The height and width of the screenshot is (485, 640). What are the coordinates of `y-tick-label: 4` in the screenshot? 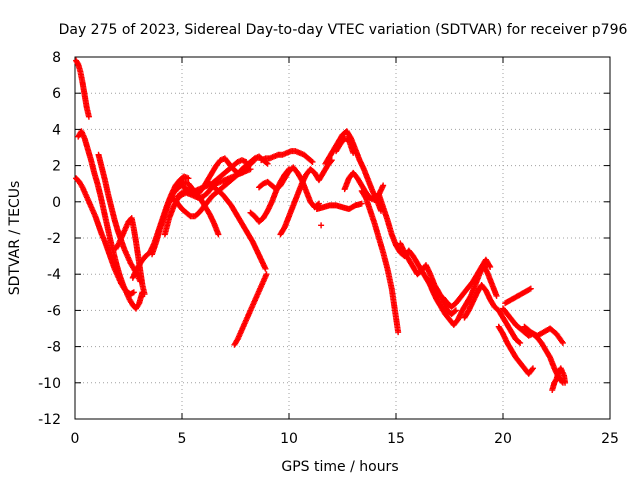 It's located at (56, 130).